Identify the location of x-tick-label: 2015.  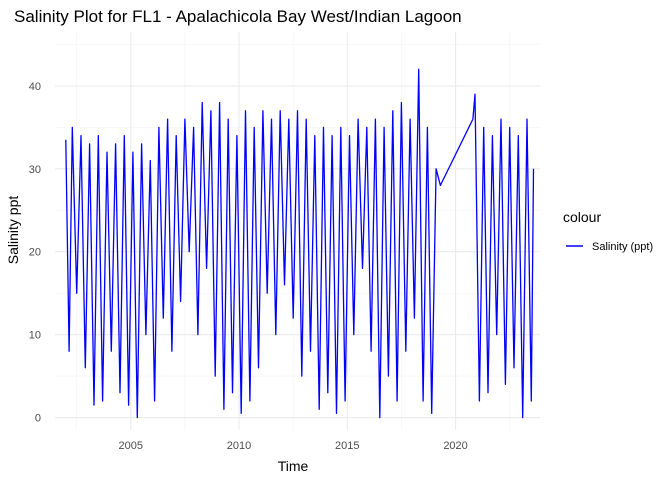
(347, 446).